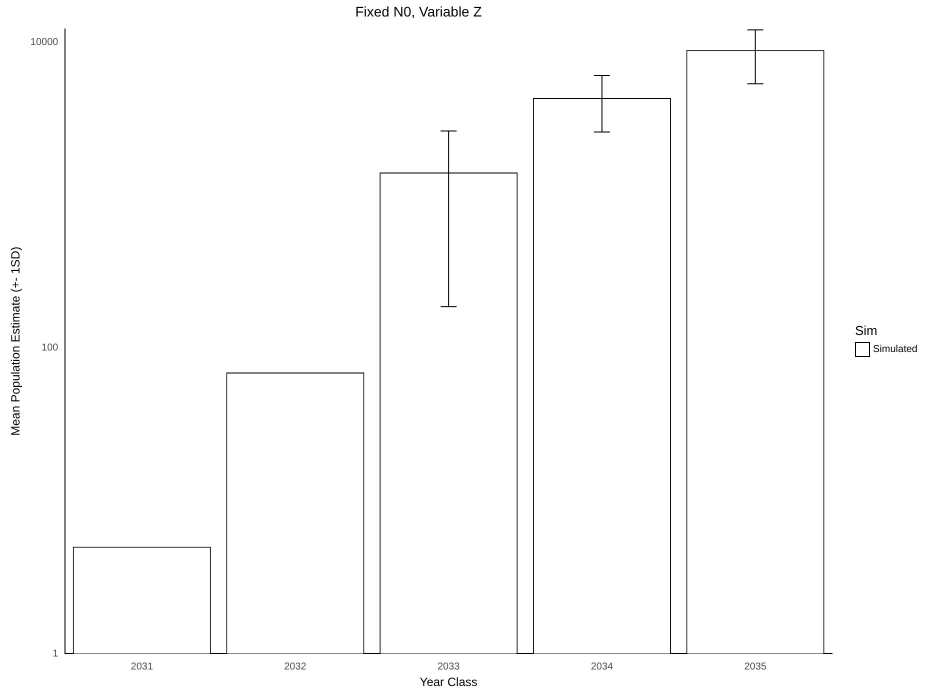 This screenshot has width=927, height=692. What do you see at coordinates (295, 666) in the screenshot?
I see `x-tick-label: 2032` at bounding box center [295, 666].